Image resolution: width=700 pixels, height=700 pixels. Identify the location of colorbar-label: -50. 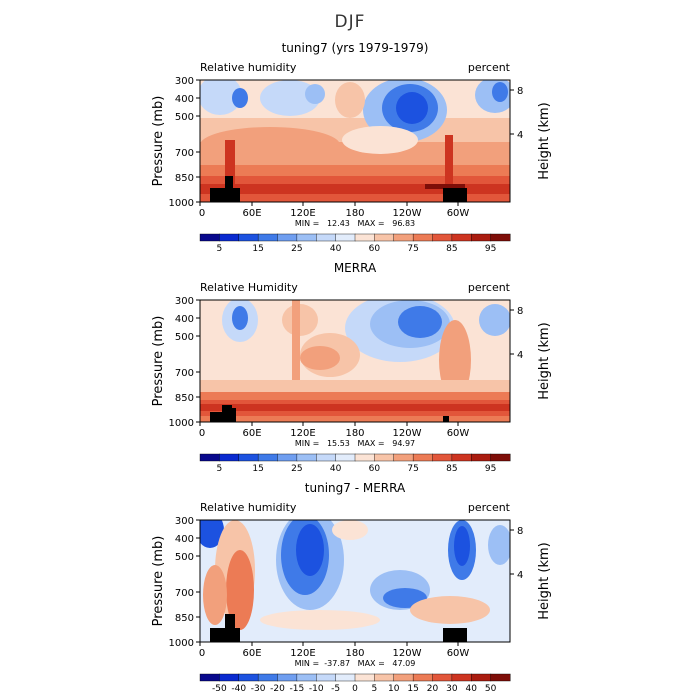
(219, 689).